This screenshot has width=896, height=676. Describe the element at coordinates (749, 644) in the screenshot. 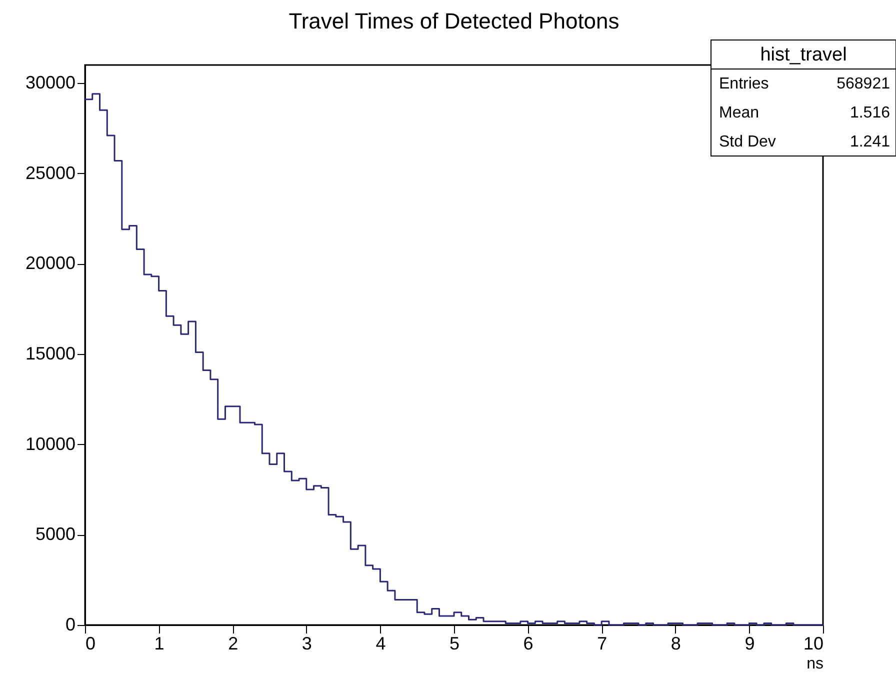

I see `x-tick-label: 9` at that location.